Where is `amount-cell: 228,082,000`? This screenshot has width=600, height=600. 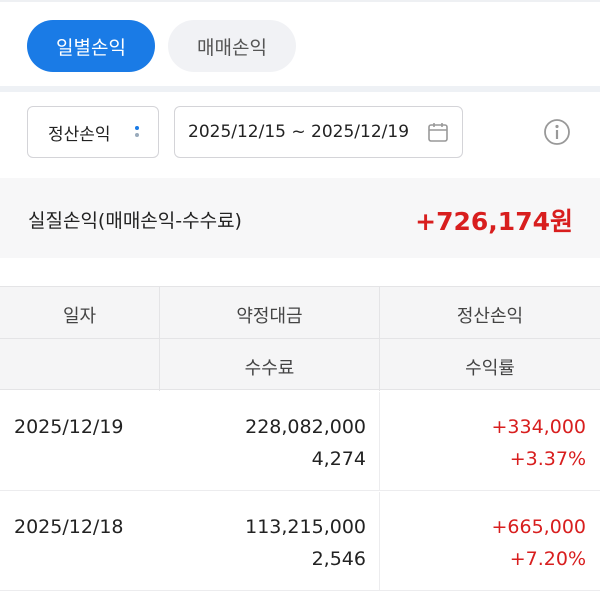
amount-cell: 228,082,000 is located at coordinates (305, 427).